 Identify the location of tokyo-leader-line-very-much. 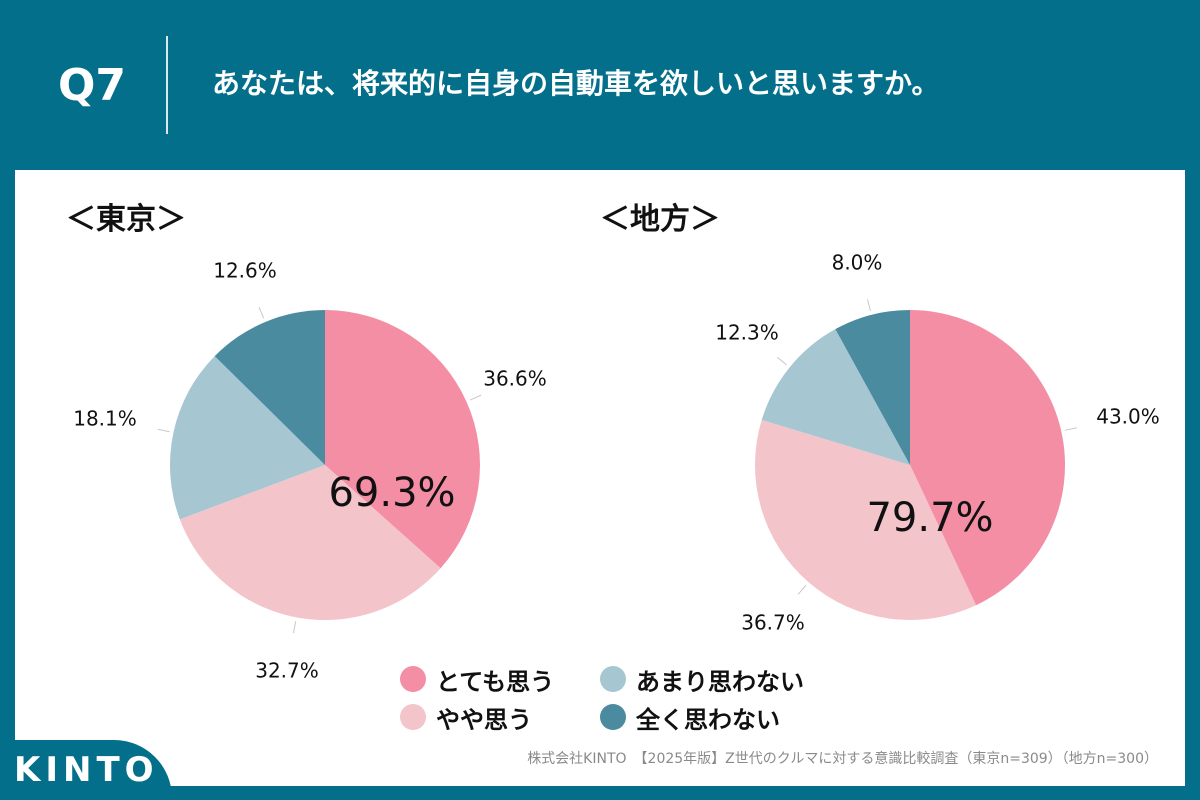
(475, 397).